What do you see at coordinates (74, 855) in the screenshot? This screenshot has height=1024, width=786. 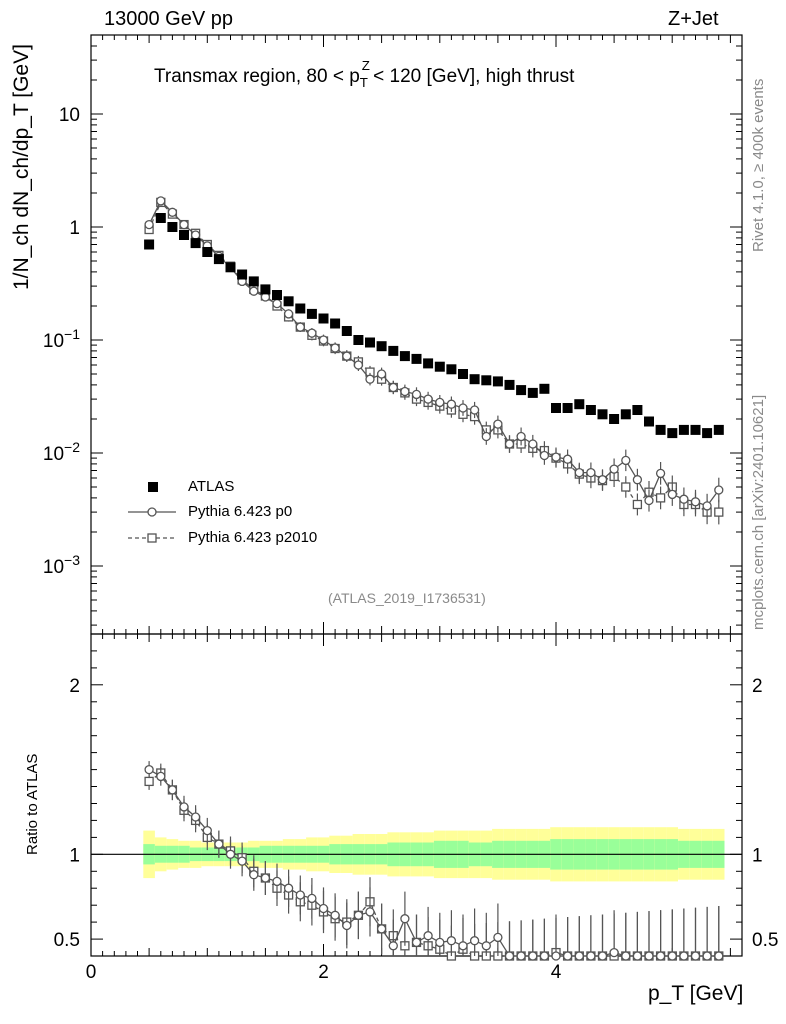 I see `ratio-y-tick-label-left: 1` at bounding box center [74, 855].